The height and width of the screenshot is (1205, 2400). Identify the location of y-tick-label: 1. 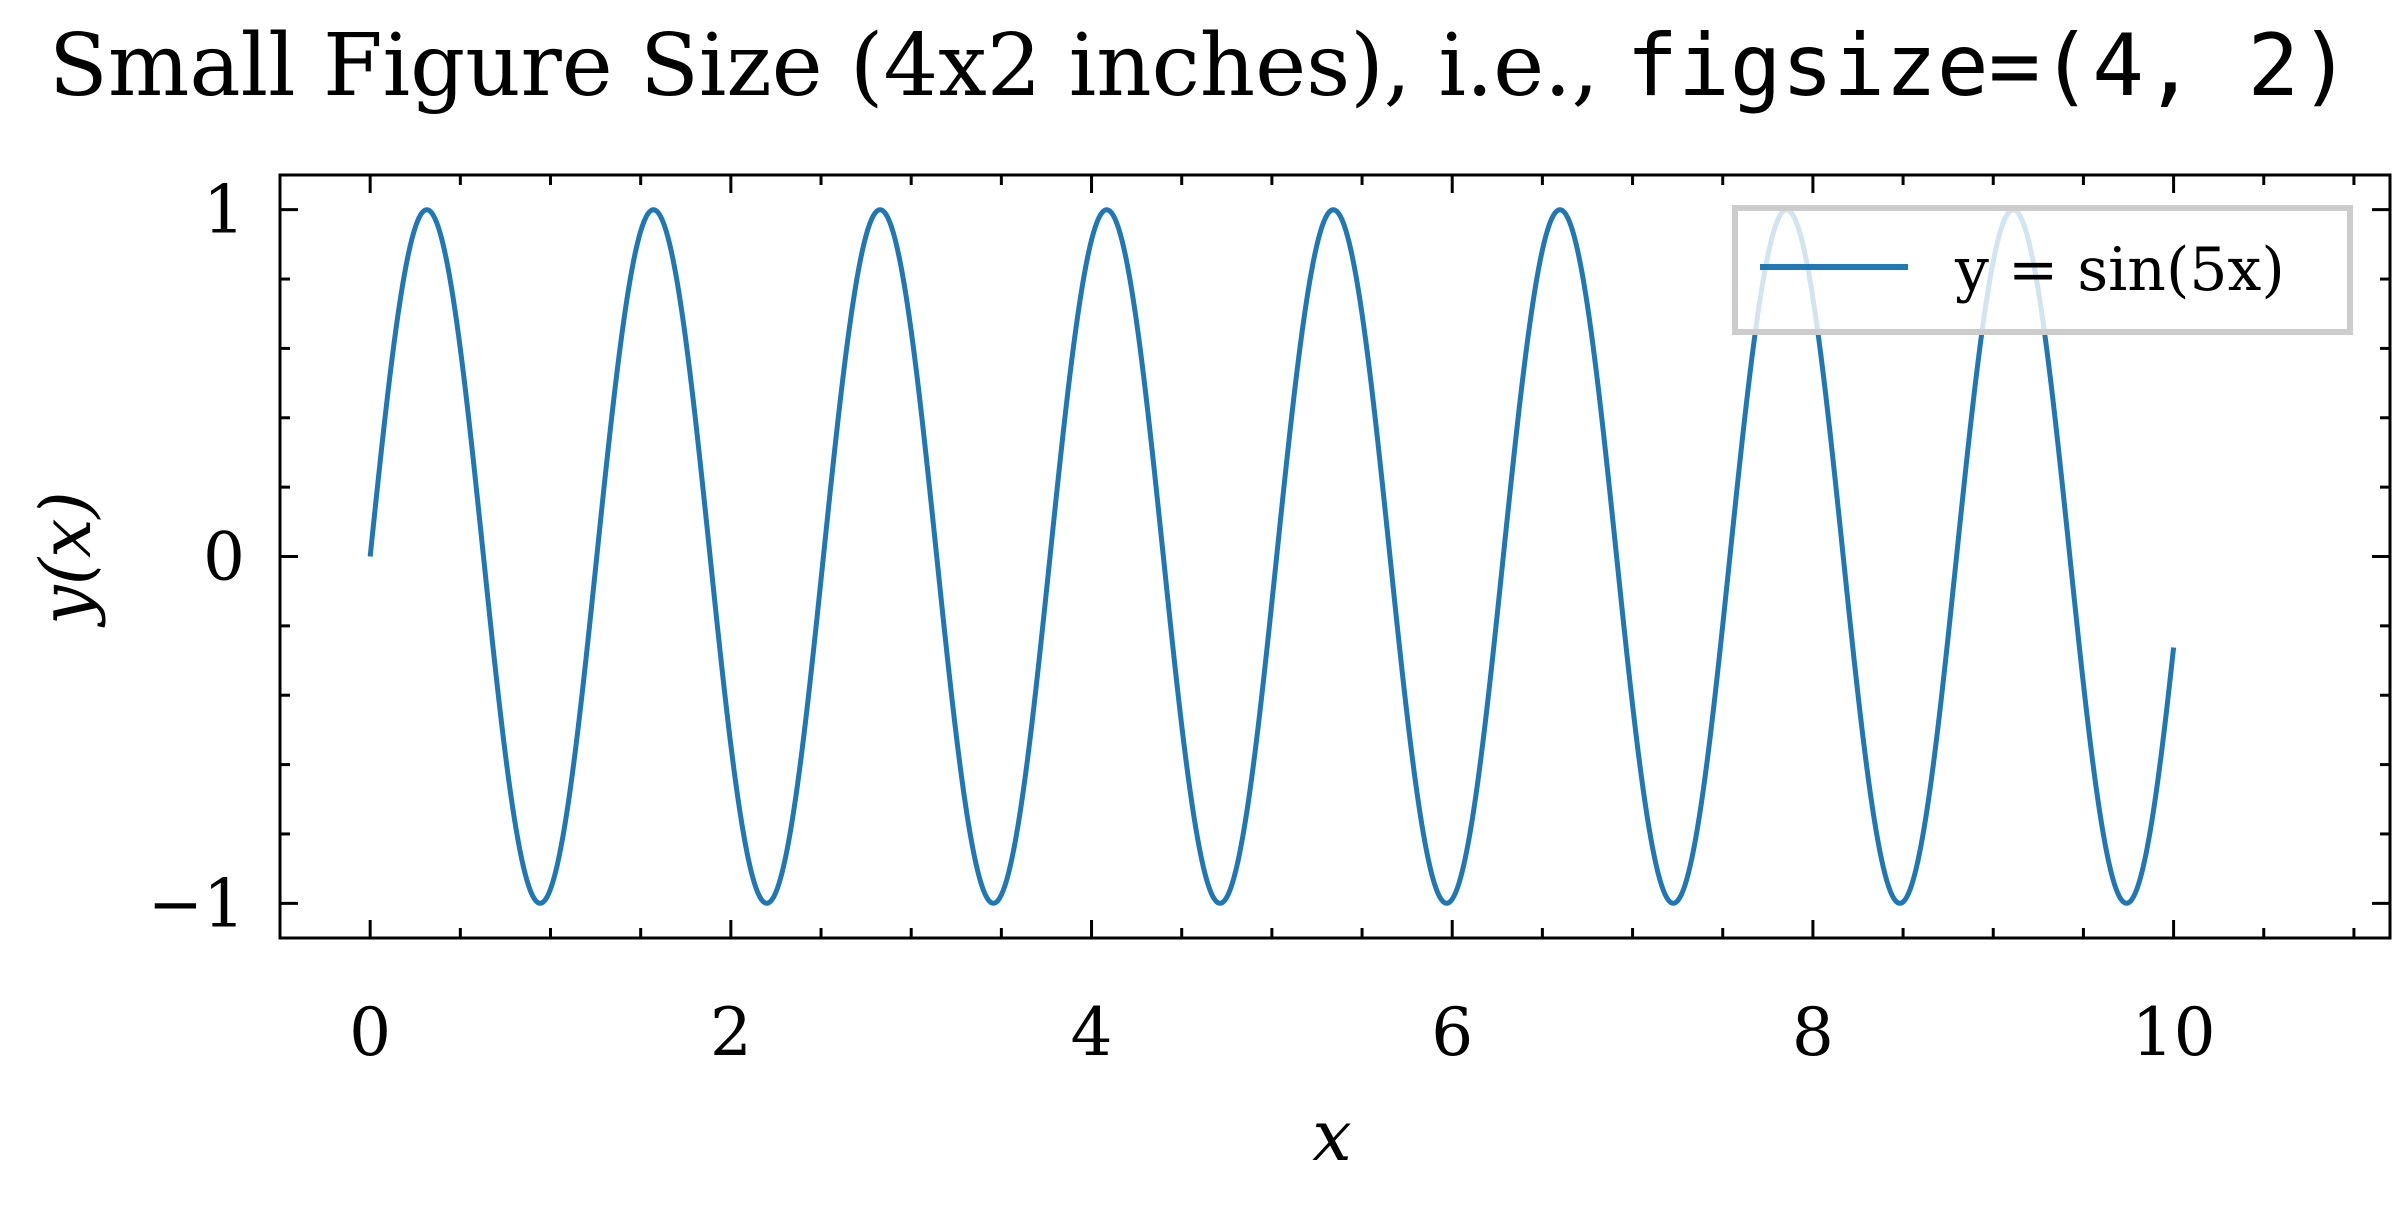
(224, 210).